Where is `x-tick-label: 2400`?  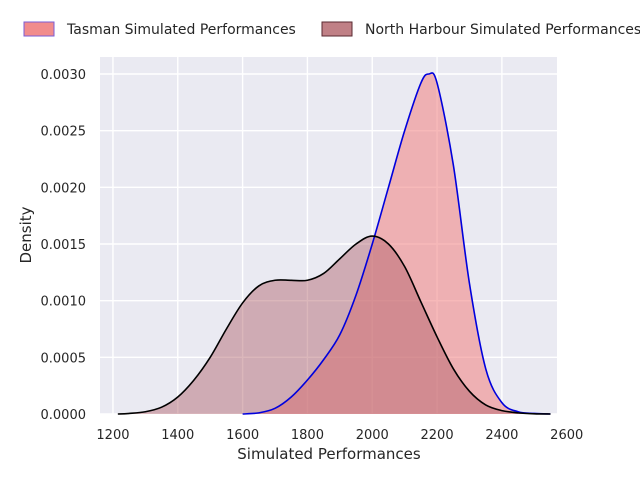 x-tick-label: 2400 is located at coordinates (501, 435).